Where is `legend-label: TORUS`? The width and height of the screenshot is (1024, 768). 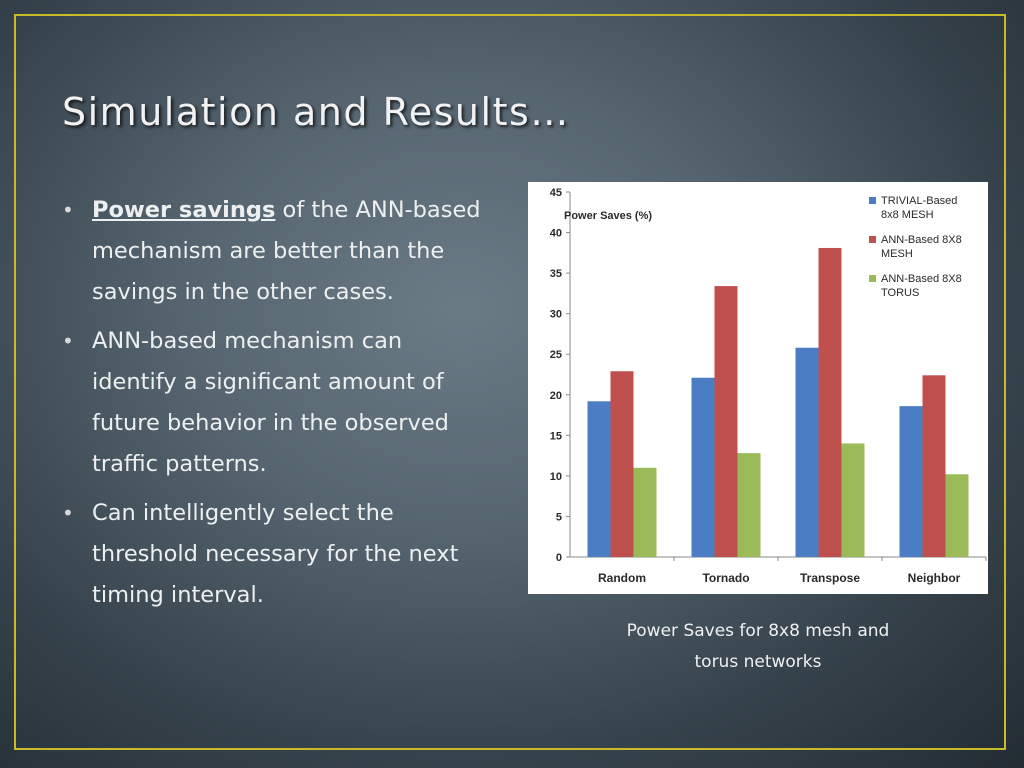
legend-label: TORUS is located at coordinates (900, 293).